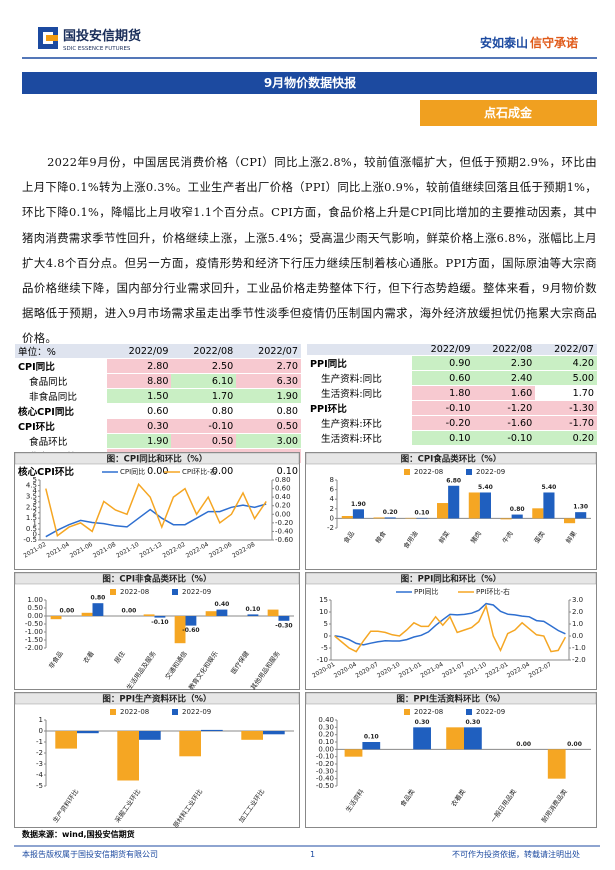 This screenshot has width=615, height=870. Describe the element at coordinates (326, 742) in the screenshot. I see `y-tick-label: 0.10` at that location.